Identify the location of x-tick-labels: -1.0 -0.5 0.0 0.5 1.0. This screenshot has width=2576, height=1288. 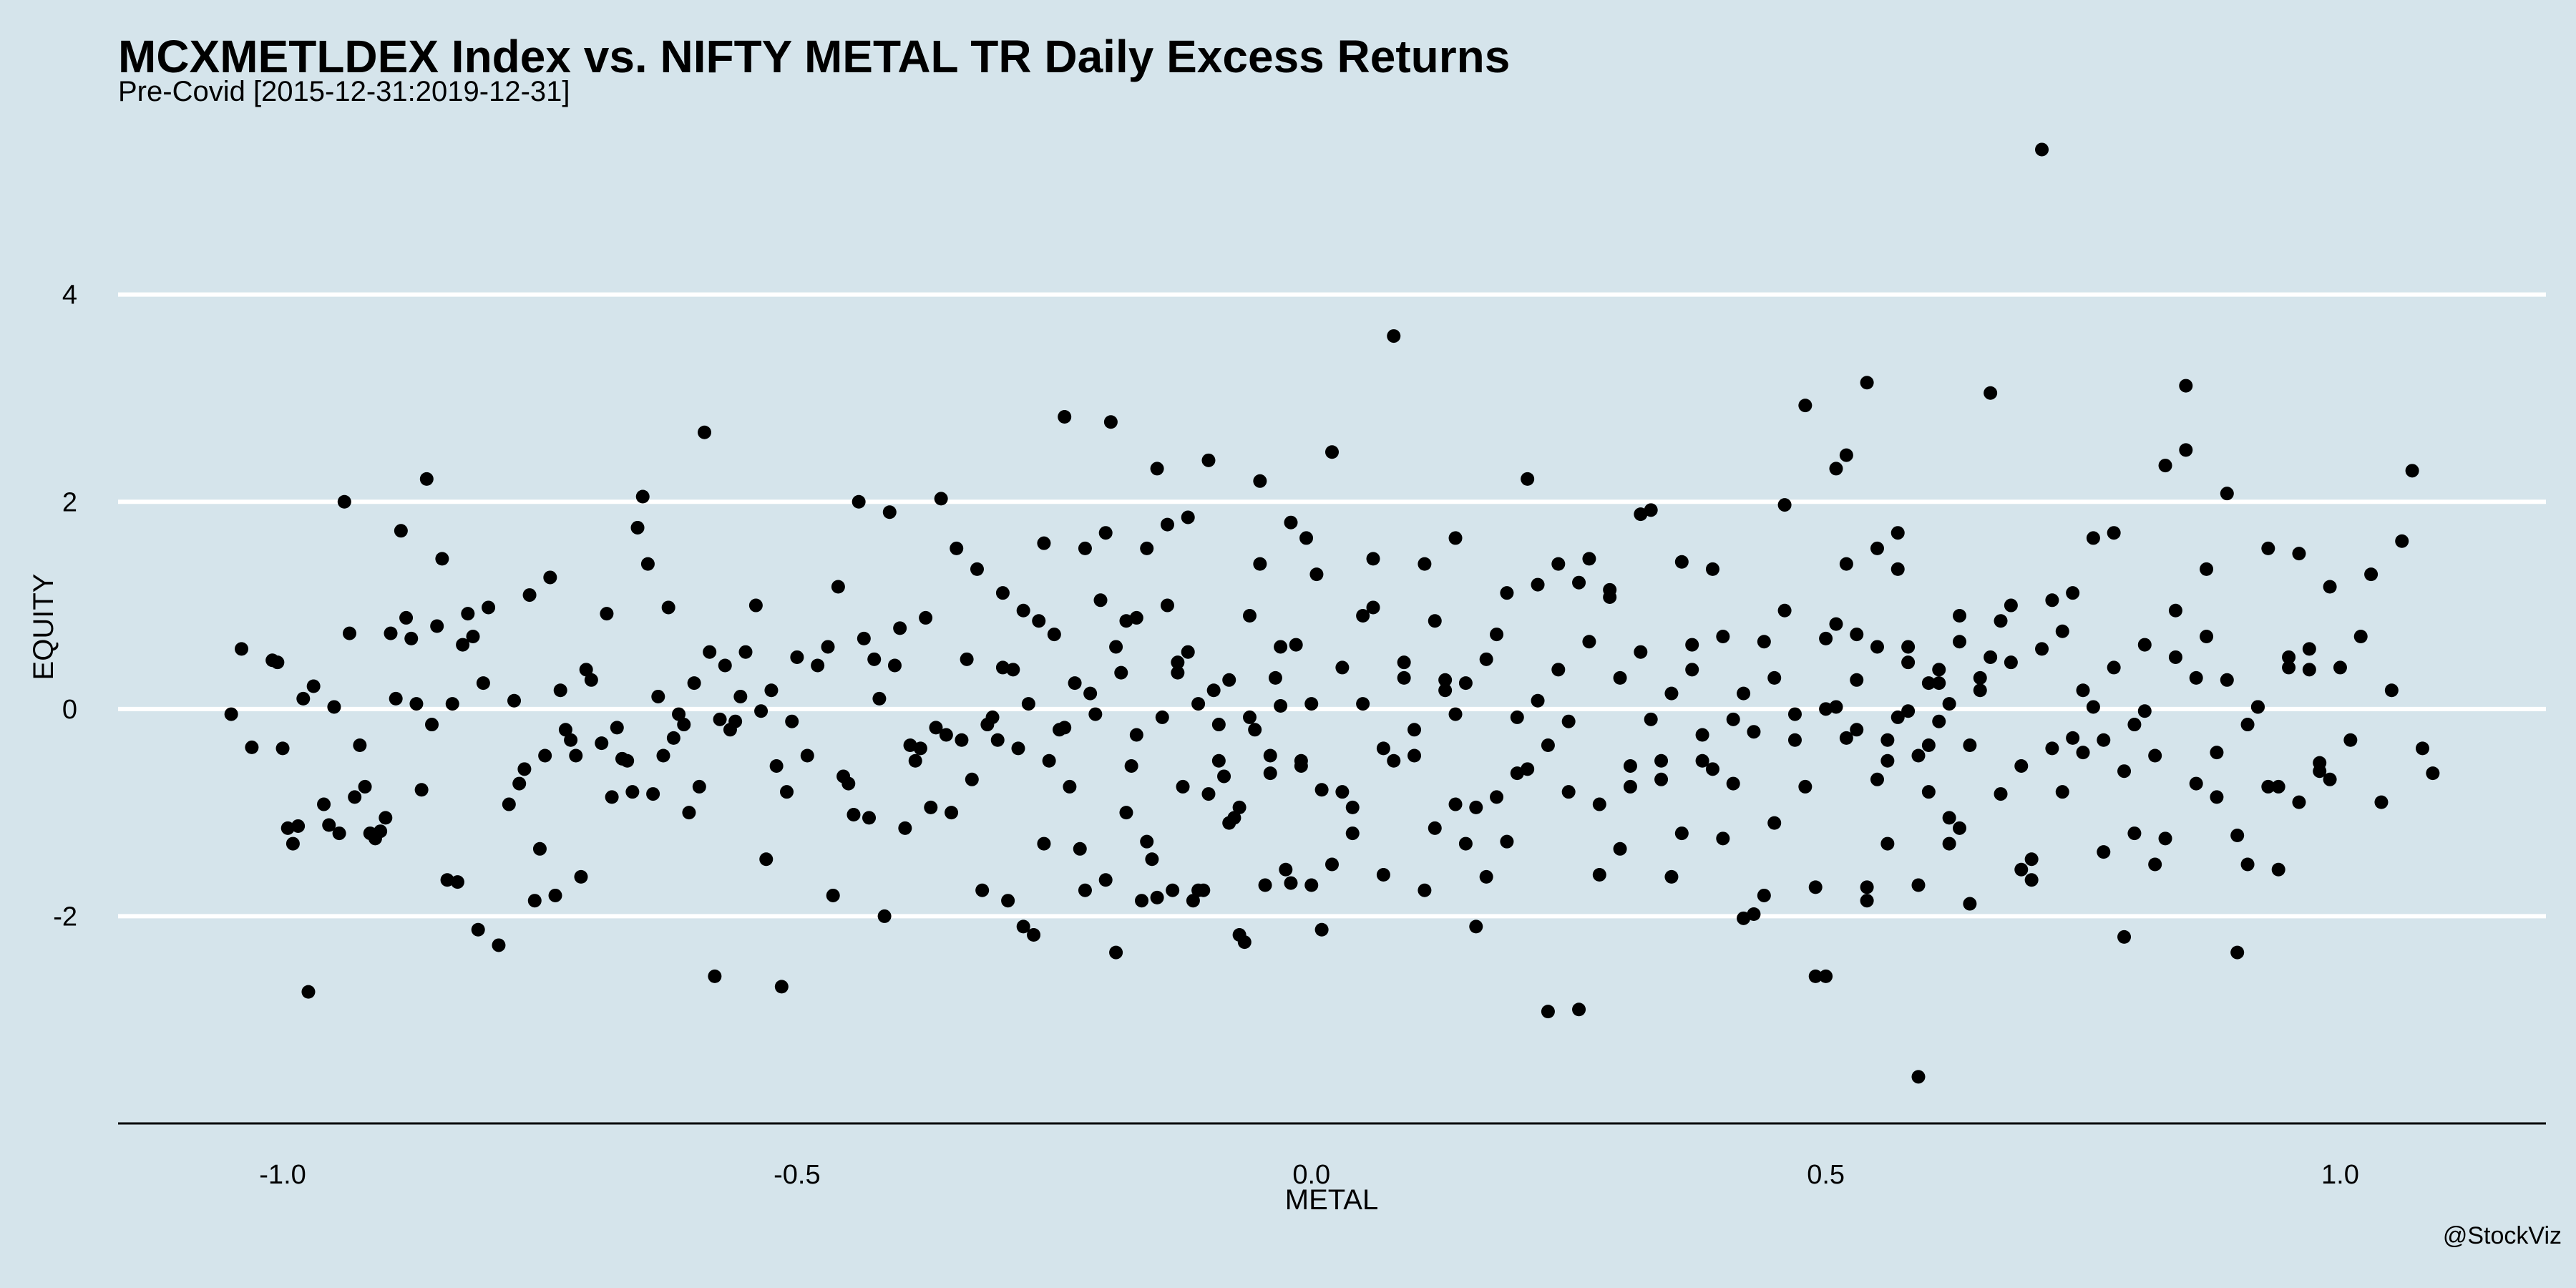
(1309, 1175).